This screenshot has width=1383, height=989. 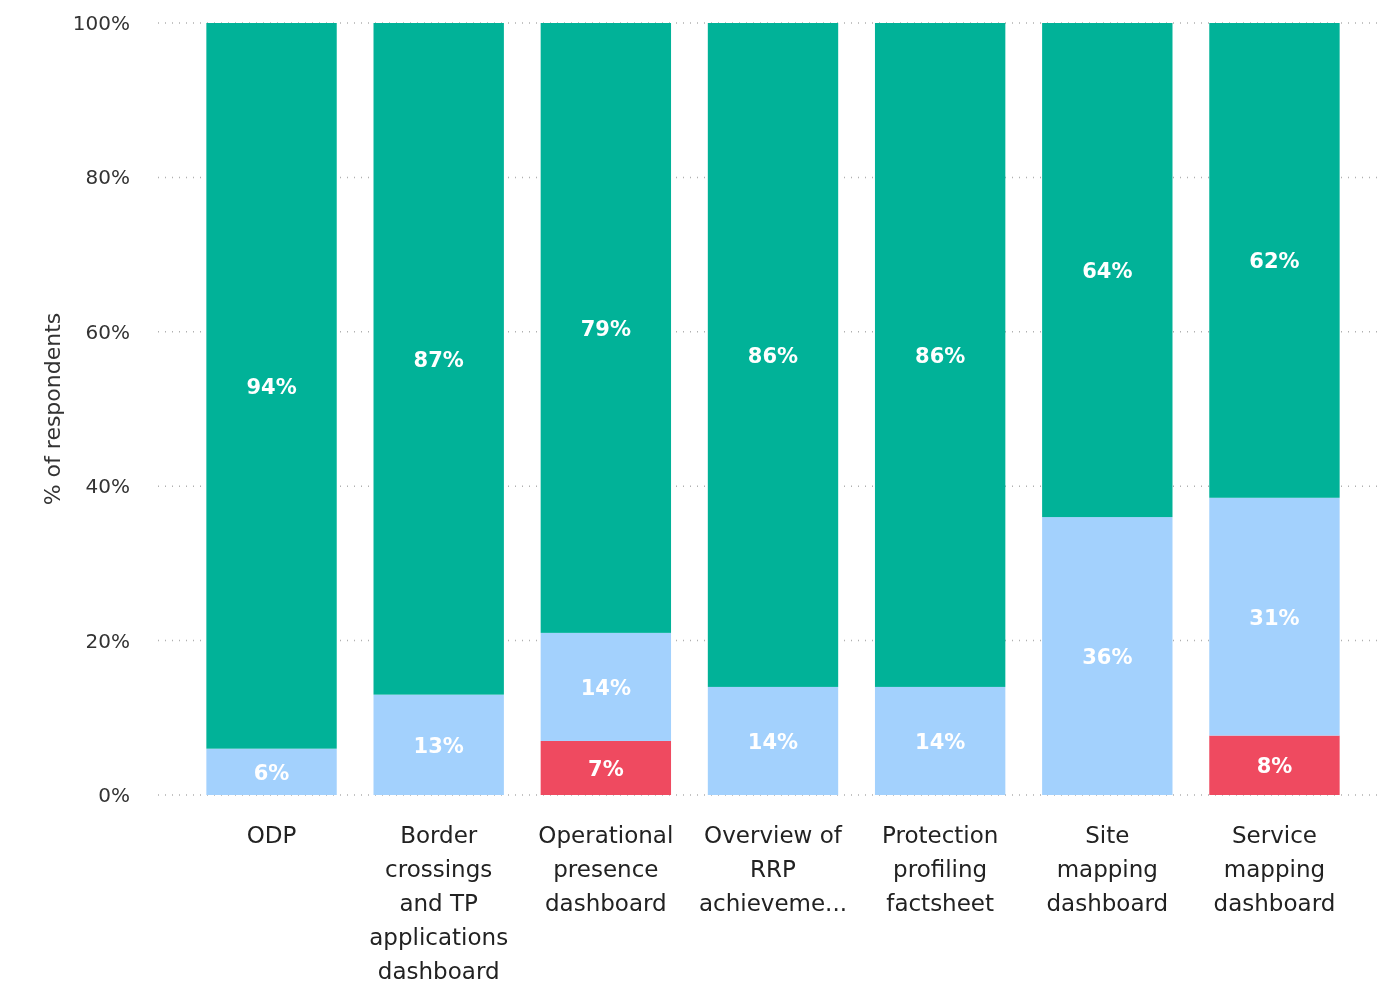 I want to click on data-label: 8%, so click(x=1274, y=766).